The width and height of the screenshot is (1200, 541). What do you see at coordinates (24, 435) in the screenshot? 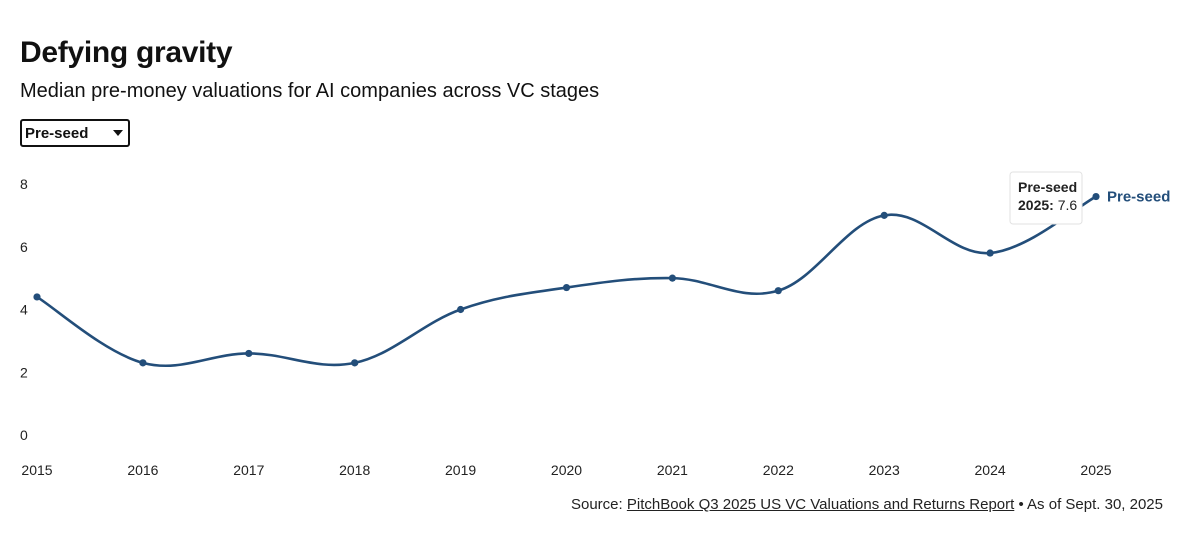
I see `y-tick-label: 0` at bounding box center [24, 435].